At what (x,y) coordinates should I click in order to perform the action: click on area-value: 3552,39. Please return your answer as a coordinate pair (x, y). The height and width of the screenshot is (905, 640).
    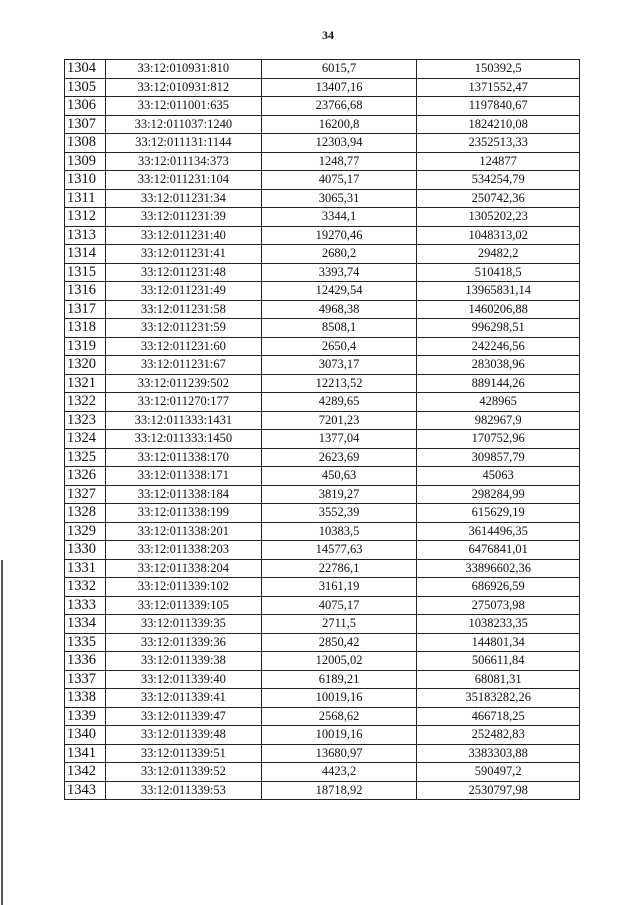
    Looking at the image, I should click on (339, 513).